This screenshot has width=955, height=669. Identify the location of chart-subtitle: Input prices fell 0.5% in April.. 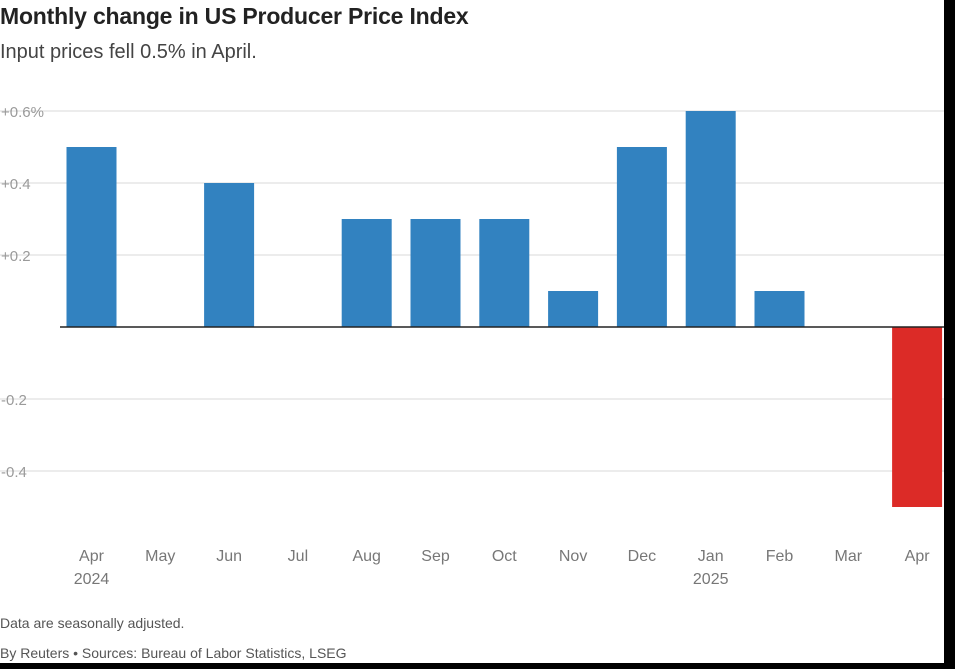
(128, 52).